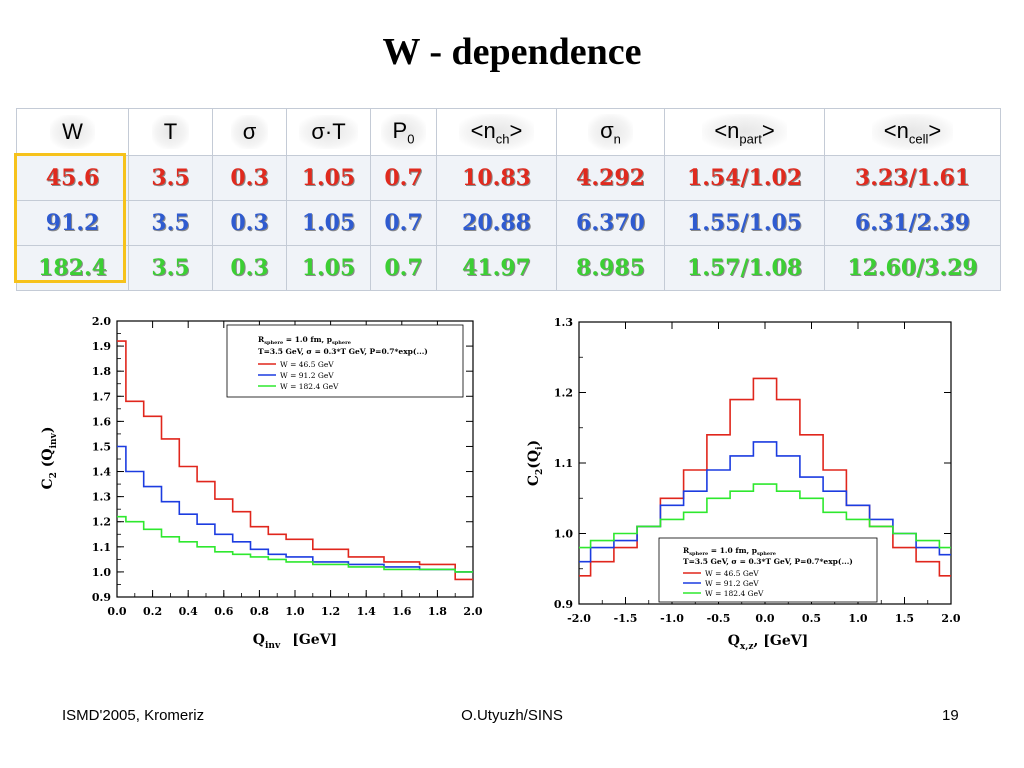 This screenshot has height=768, width=1024. What do you see at coordinates (732, 573) in the screenshot?
I see `right-legend-entry-1: W = 46.5 GeV` at bounding box center [732, 573].